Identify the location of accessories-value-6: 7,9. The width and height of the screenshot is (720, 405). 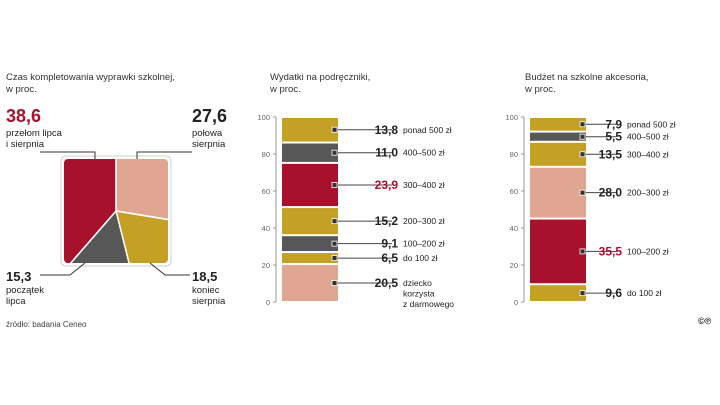
(613, 124).